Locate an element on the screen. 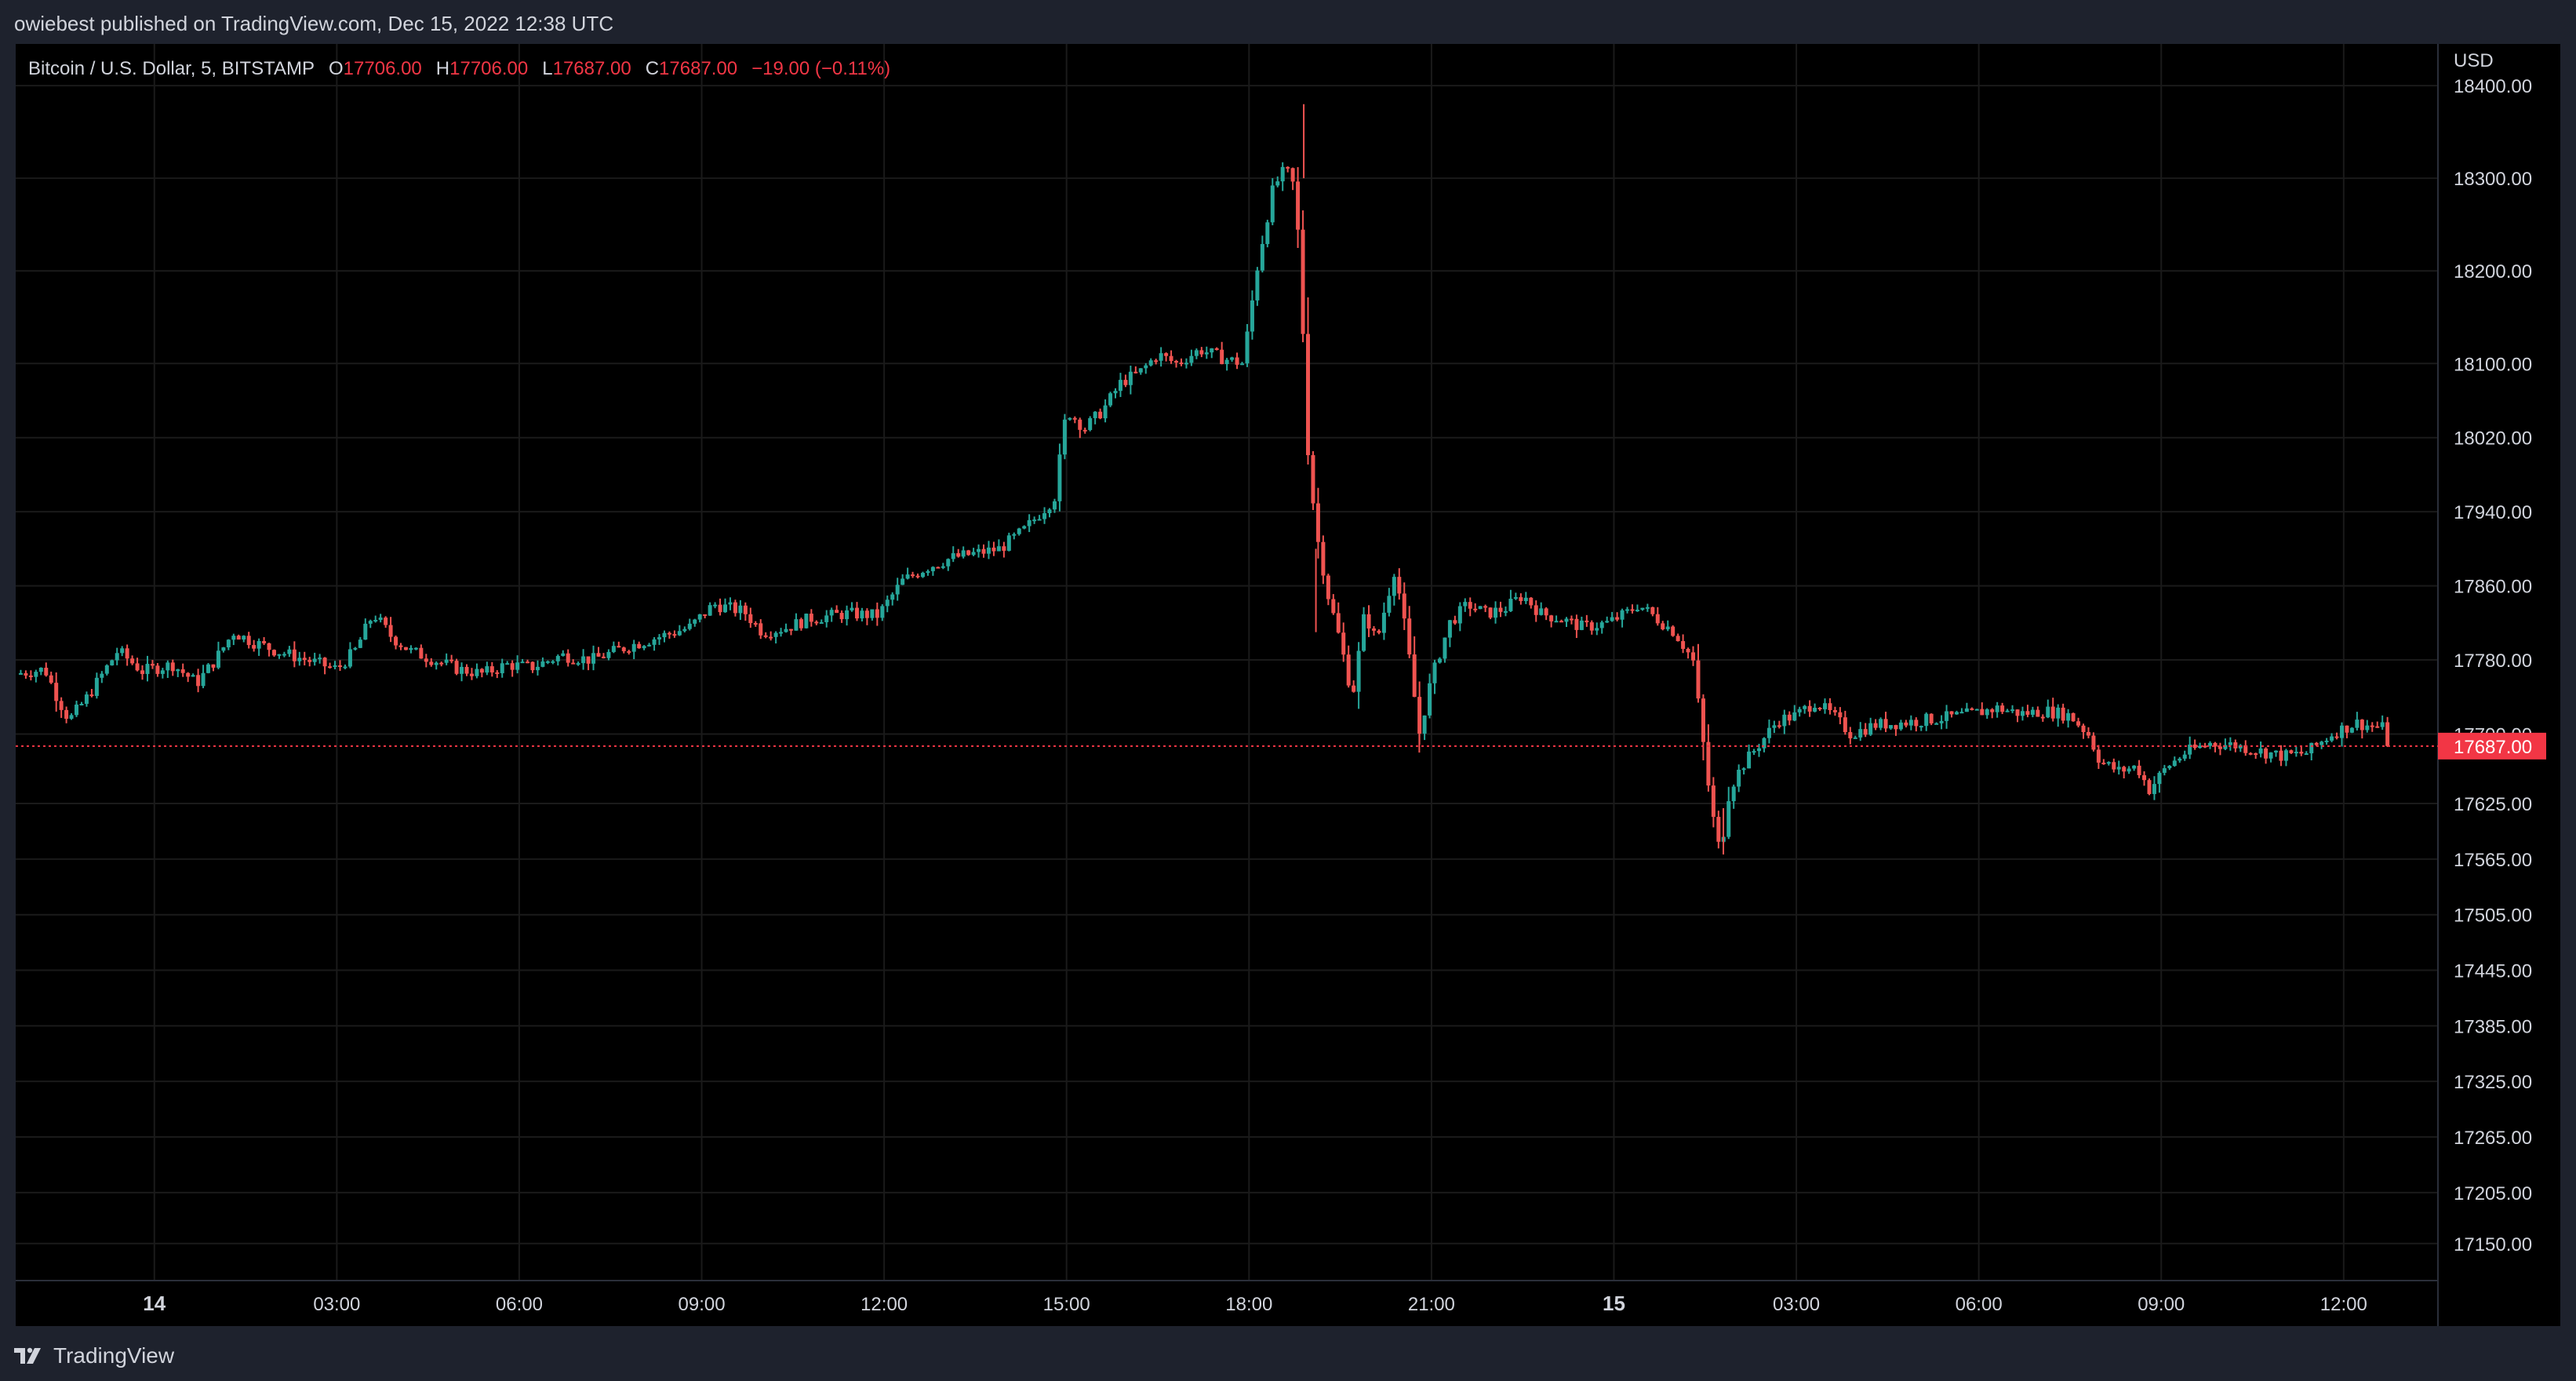 This screenshot has height=1381, width=2576. currency-label: USD is located at coordinates (2474, 60).